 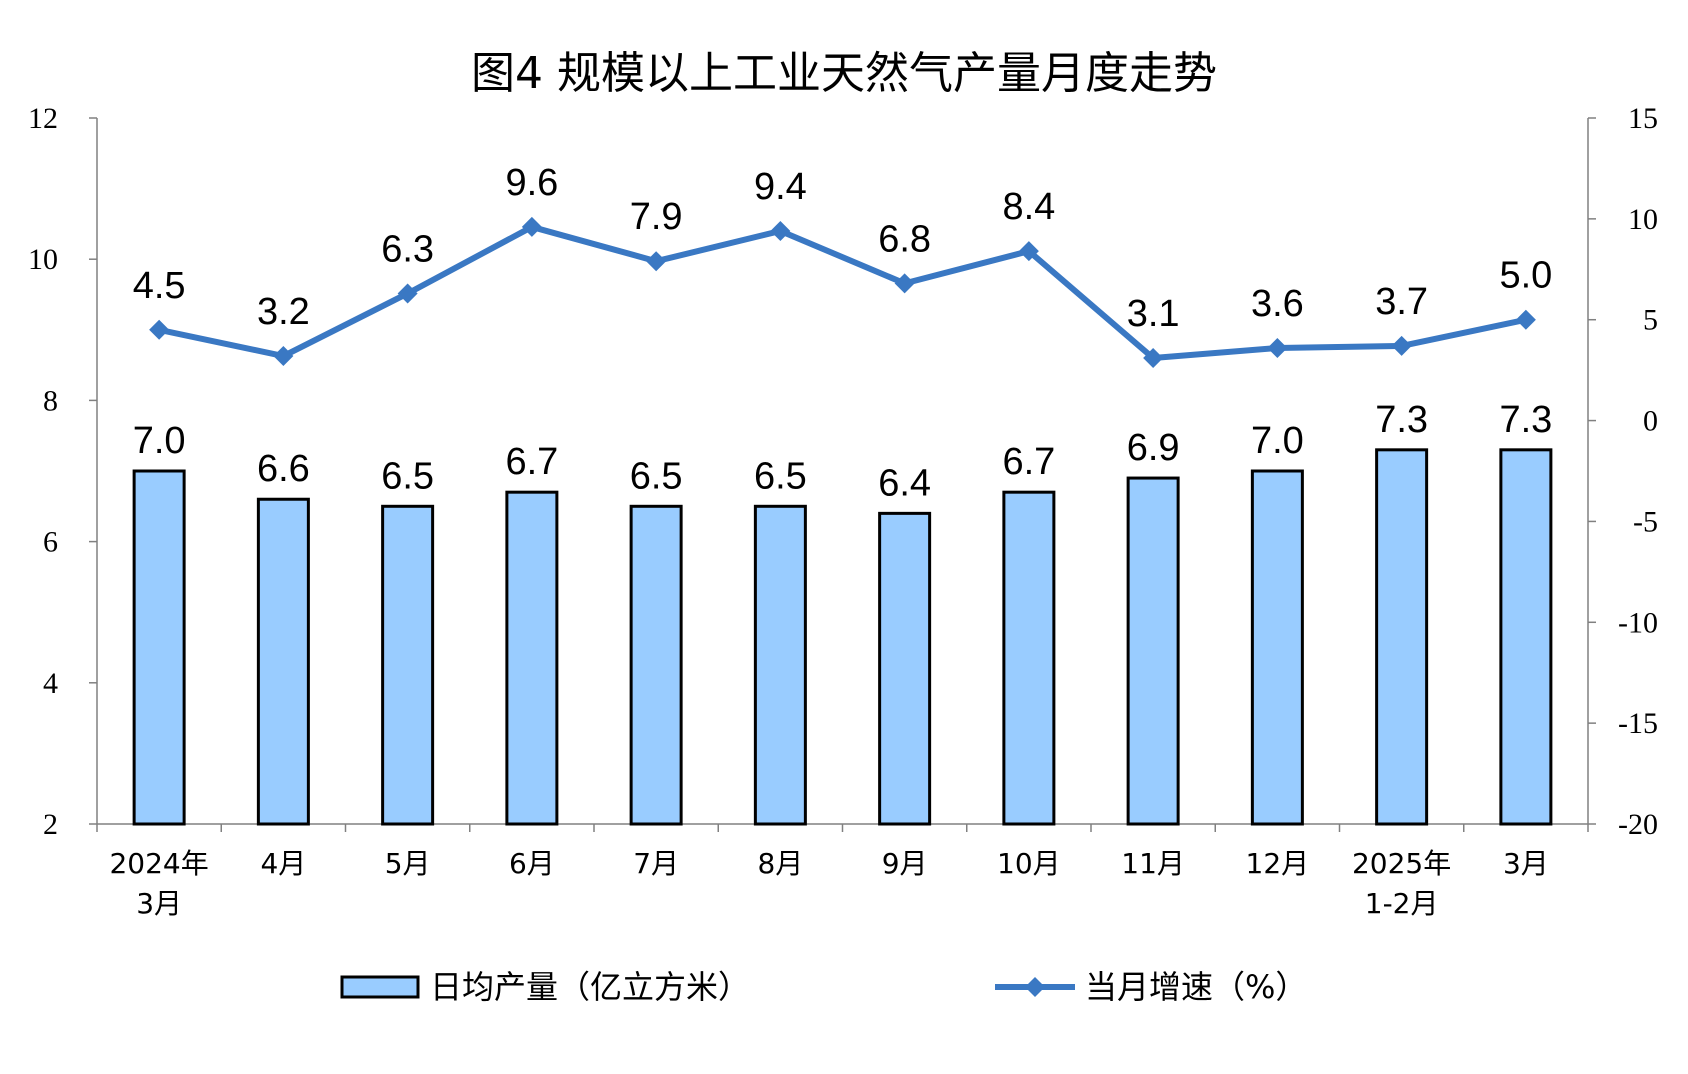 I want to click on legend: 日均产量（亿立方米） 当月增速（%）, so click(x=823, y=987).